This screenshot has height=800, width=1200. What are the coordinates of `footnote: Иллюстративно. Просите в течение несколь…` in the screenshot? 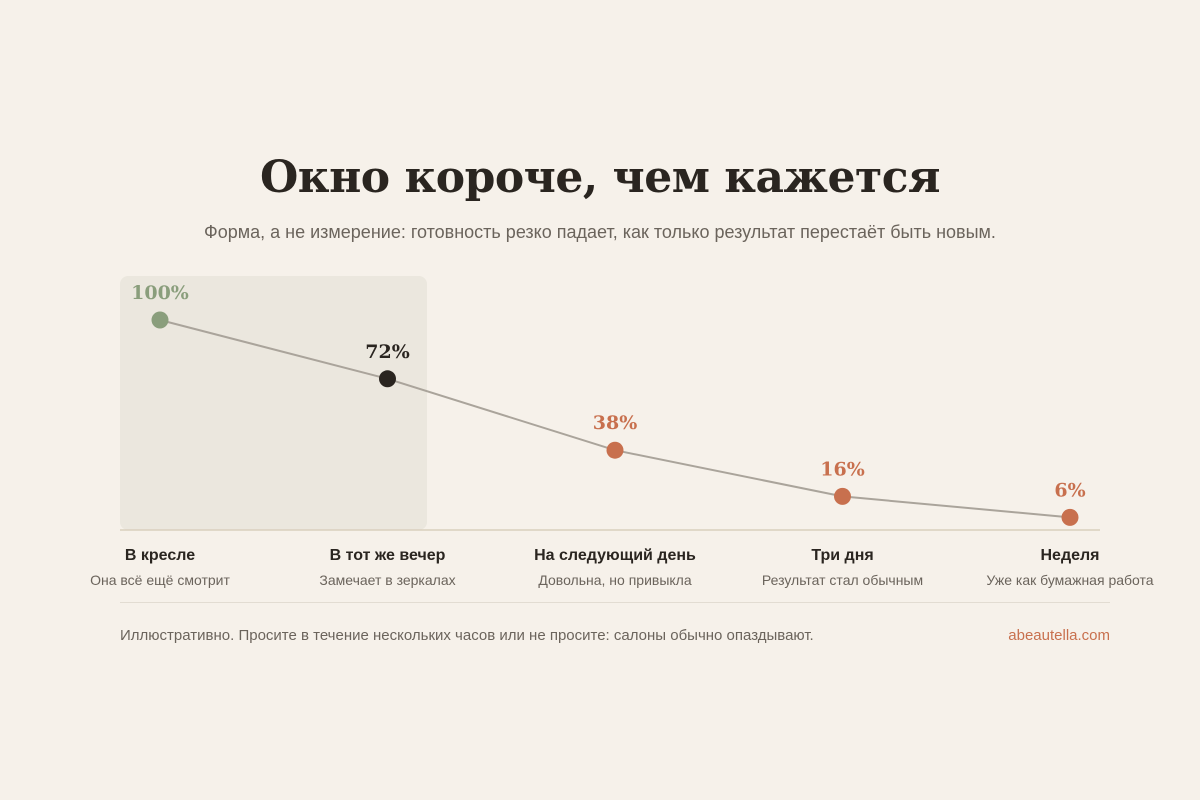 It's located at (467, 635).